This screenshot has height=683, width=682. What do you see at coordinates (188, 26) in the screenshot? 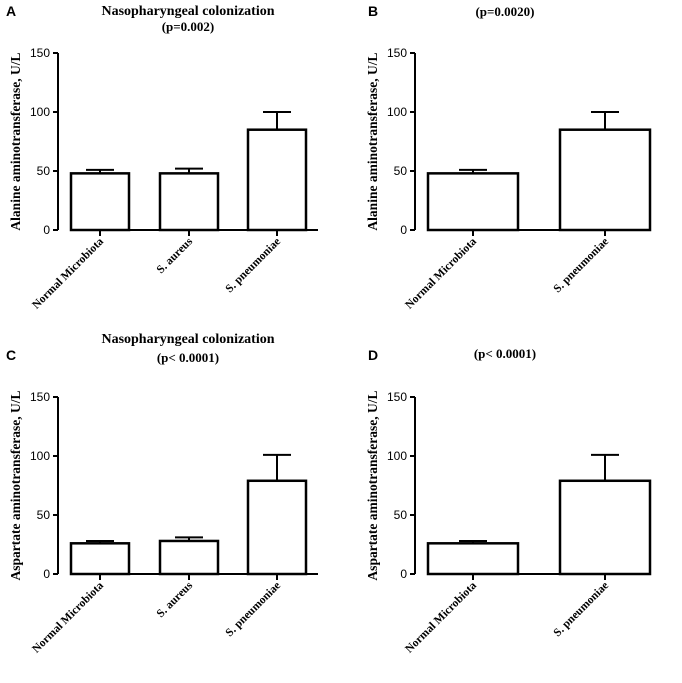
I see `chart-subtitle: (p=0.002)` at bounding box center [188, 26].